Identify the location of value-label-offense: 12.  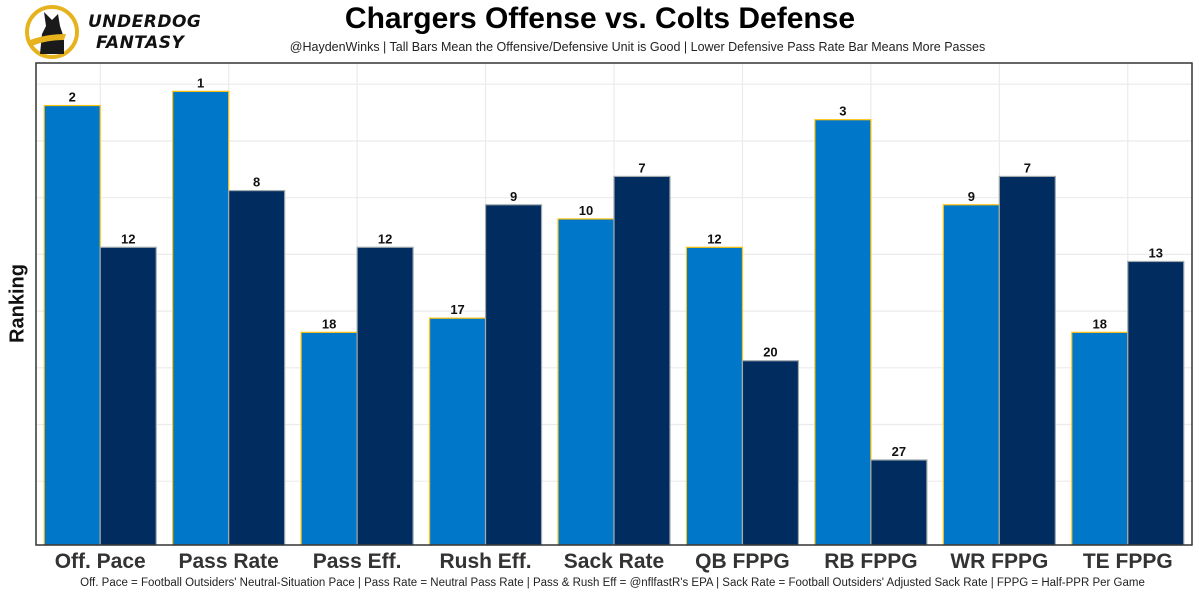
(714, 238).